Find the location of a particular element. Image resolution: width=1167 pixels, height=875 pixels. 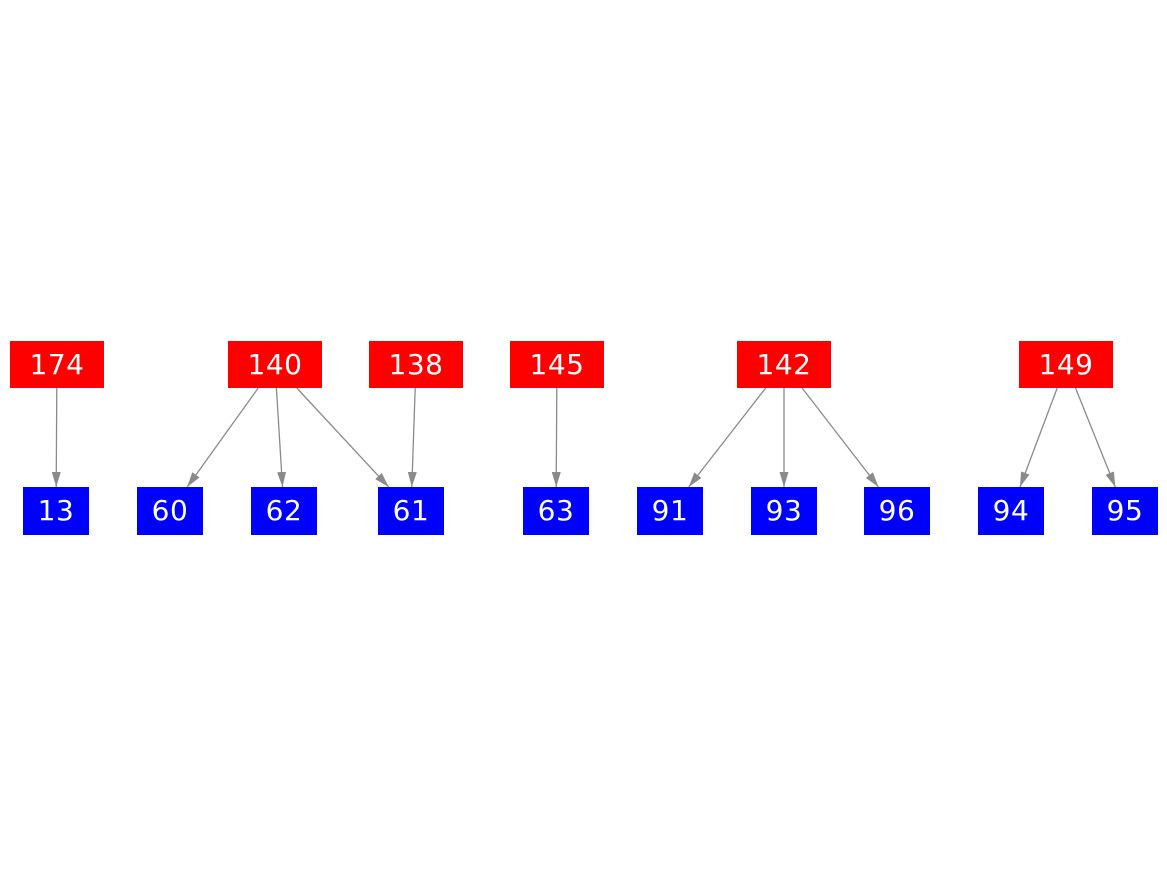

node-label: 63 is located at coordinates (556, 510).